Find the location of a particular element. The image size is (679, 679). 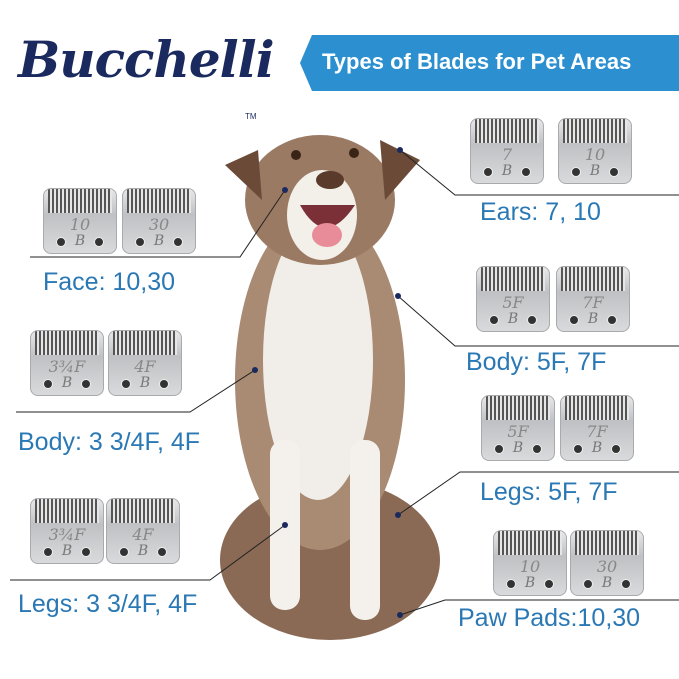

brand-logo: Bucchelli is located at coordinates (146, 59).